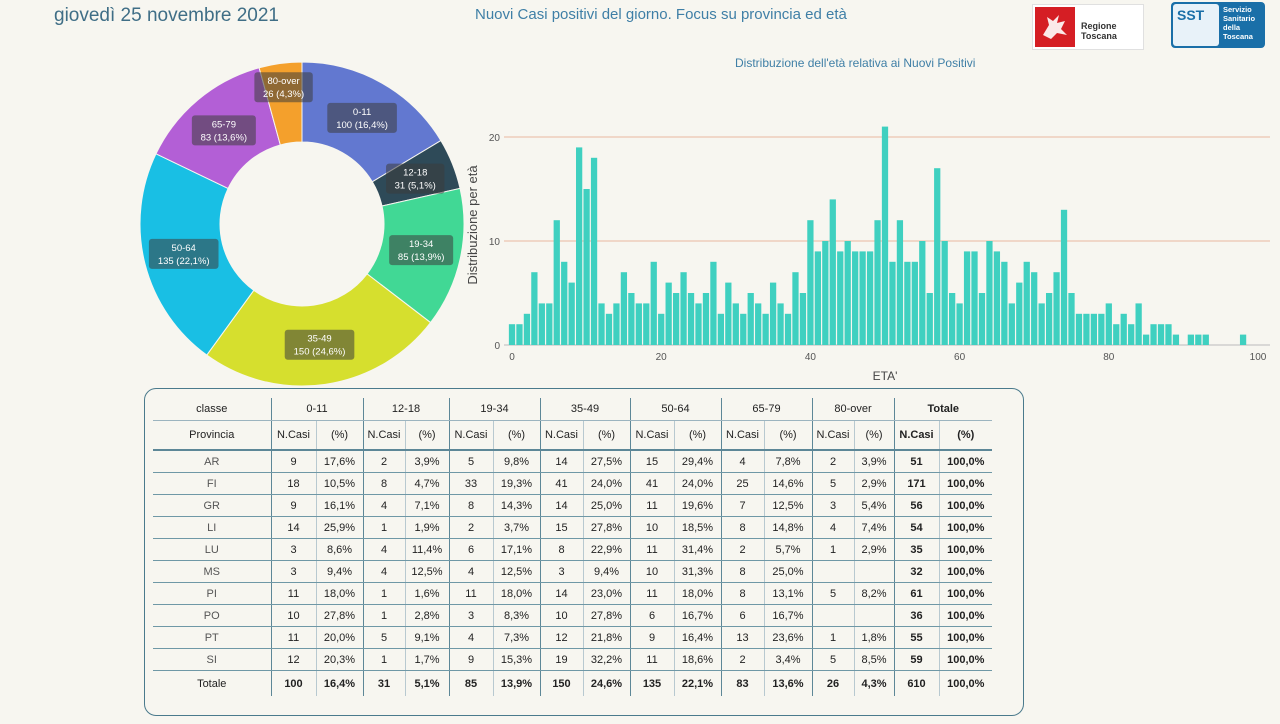 This screenshot has width=1280, height=724. I want to click on table-cell: 15, so click(651, 461).